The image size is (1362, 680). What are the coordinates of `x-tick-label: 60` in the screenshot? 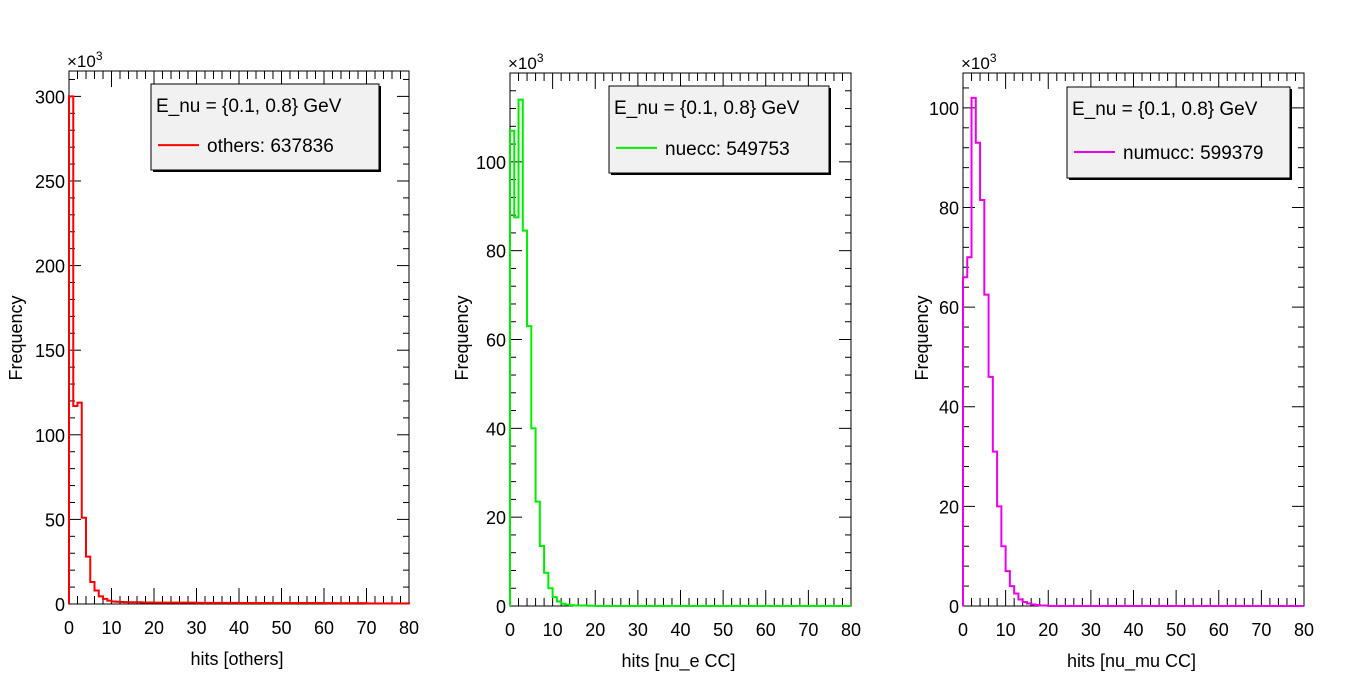 It's located at (766, 630).